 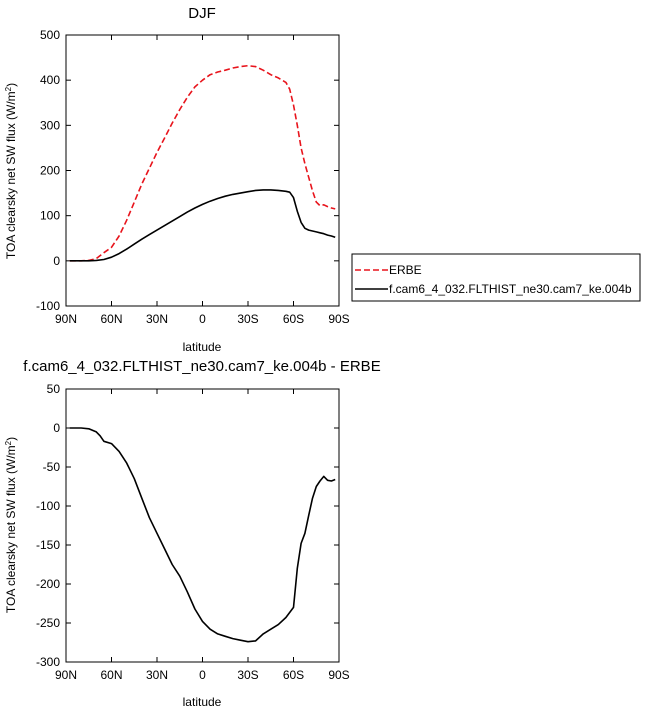 What do you see at coordinates (48, 623) in the screenshot?
I see `y-tick-label: -250` at bounding box center [48, 623].